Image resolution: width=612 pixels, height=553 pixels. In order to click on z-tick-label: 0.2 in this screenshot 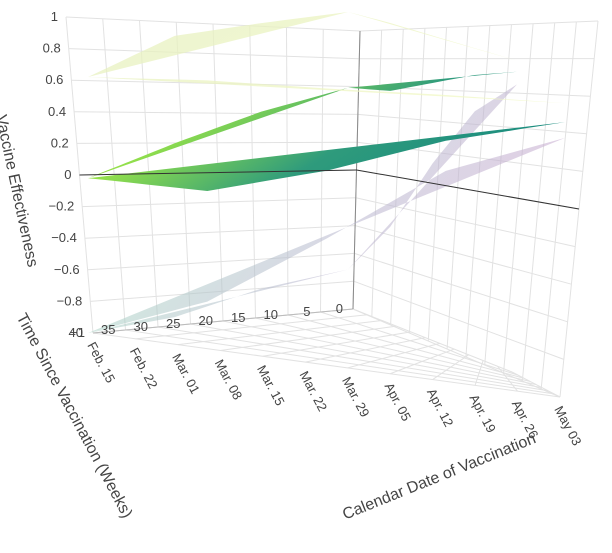, I will do `click(60, 142)`.